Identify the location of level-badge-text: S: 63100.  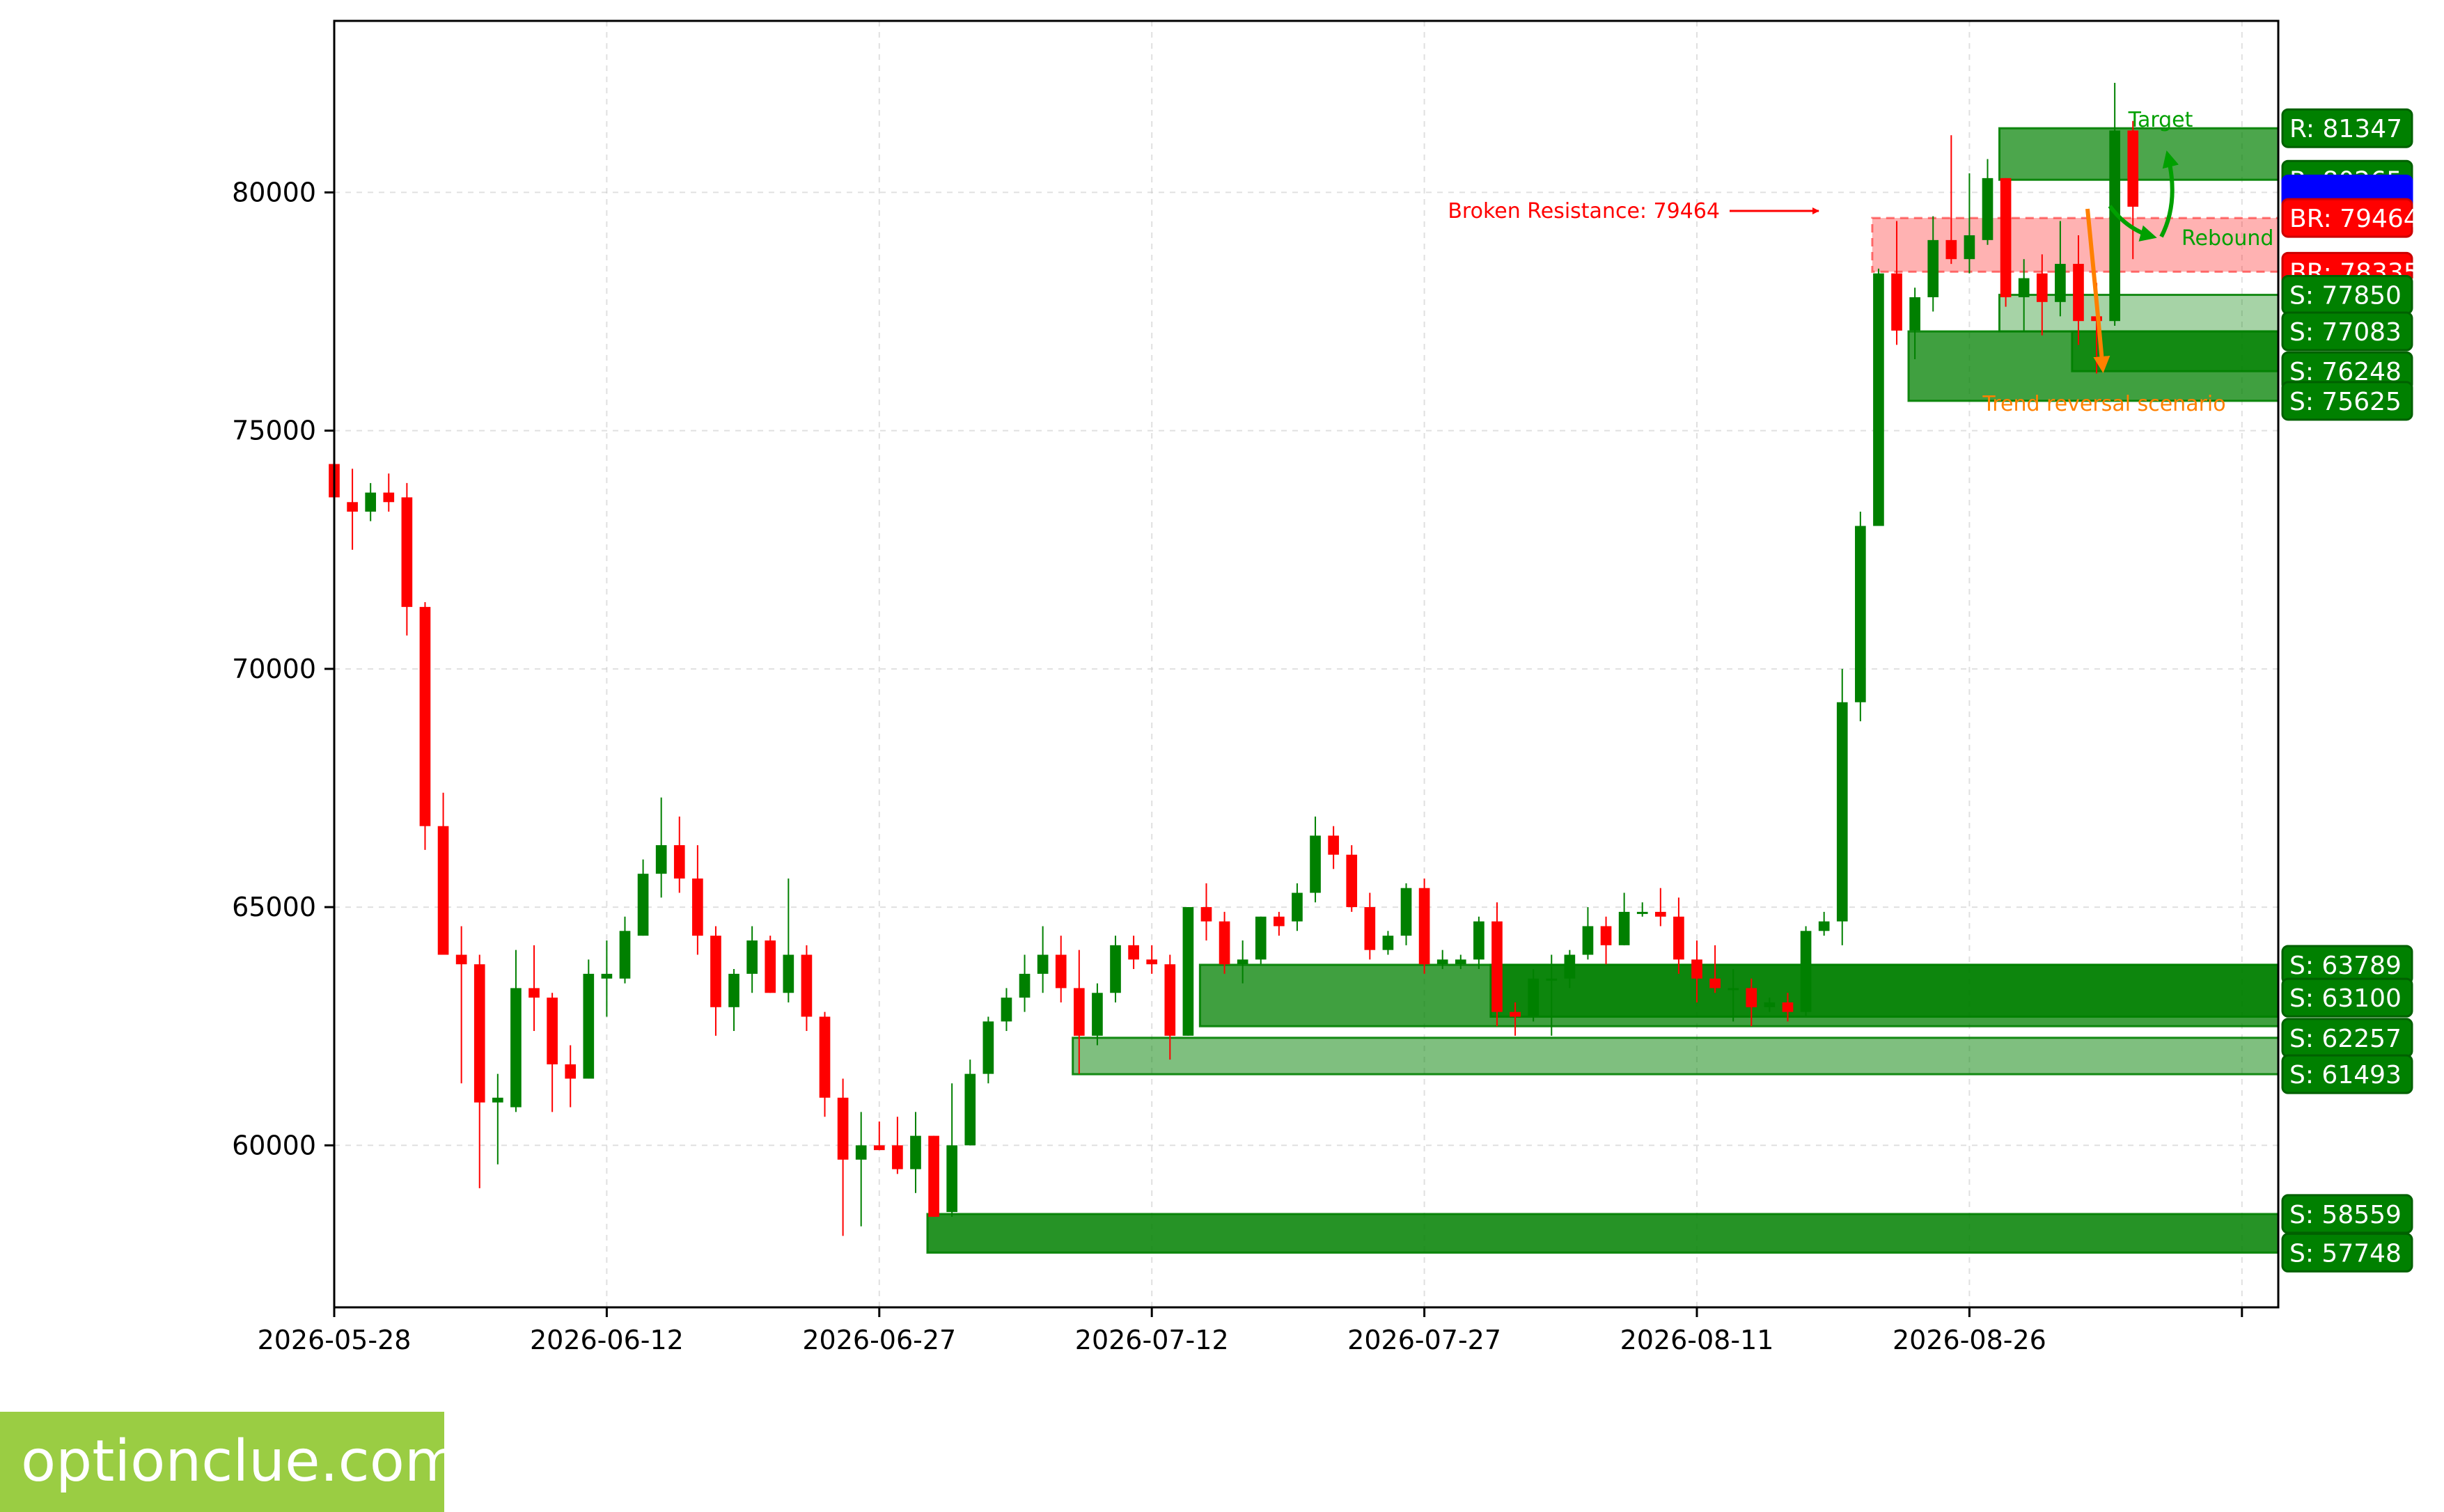
(2345, 999).